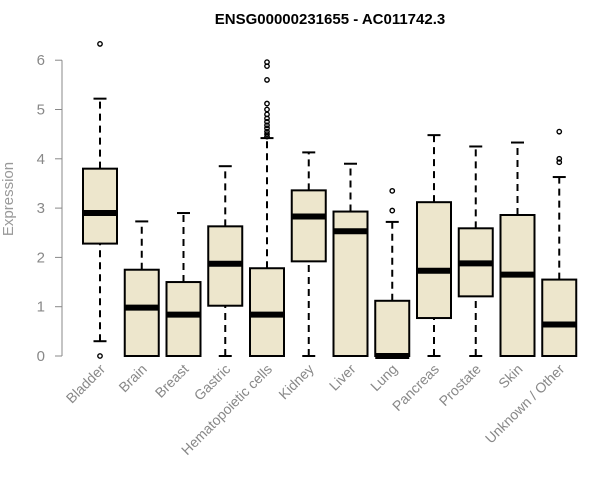  Describe the element at coordinates (41, 159) in the screenshot. I see `y-tick-label: 4` at that location.